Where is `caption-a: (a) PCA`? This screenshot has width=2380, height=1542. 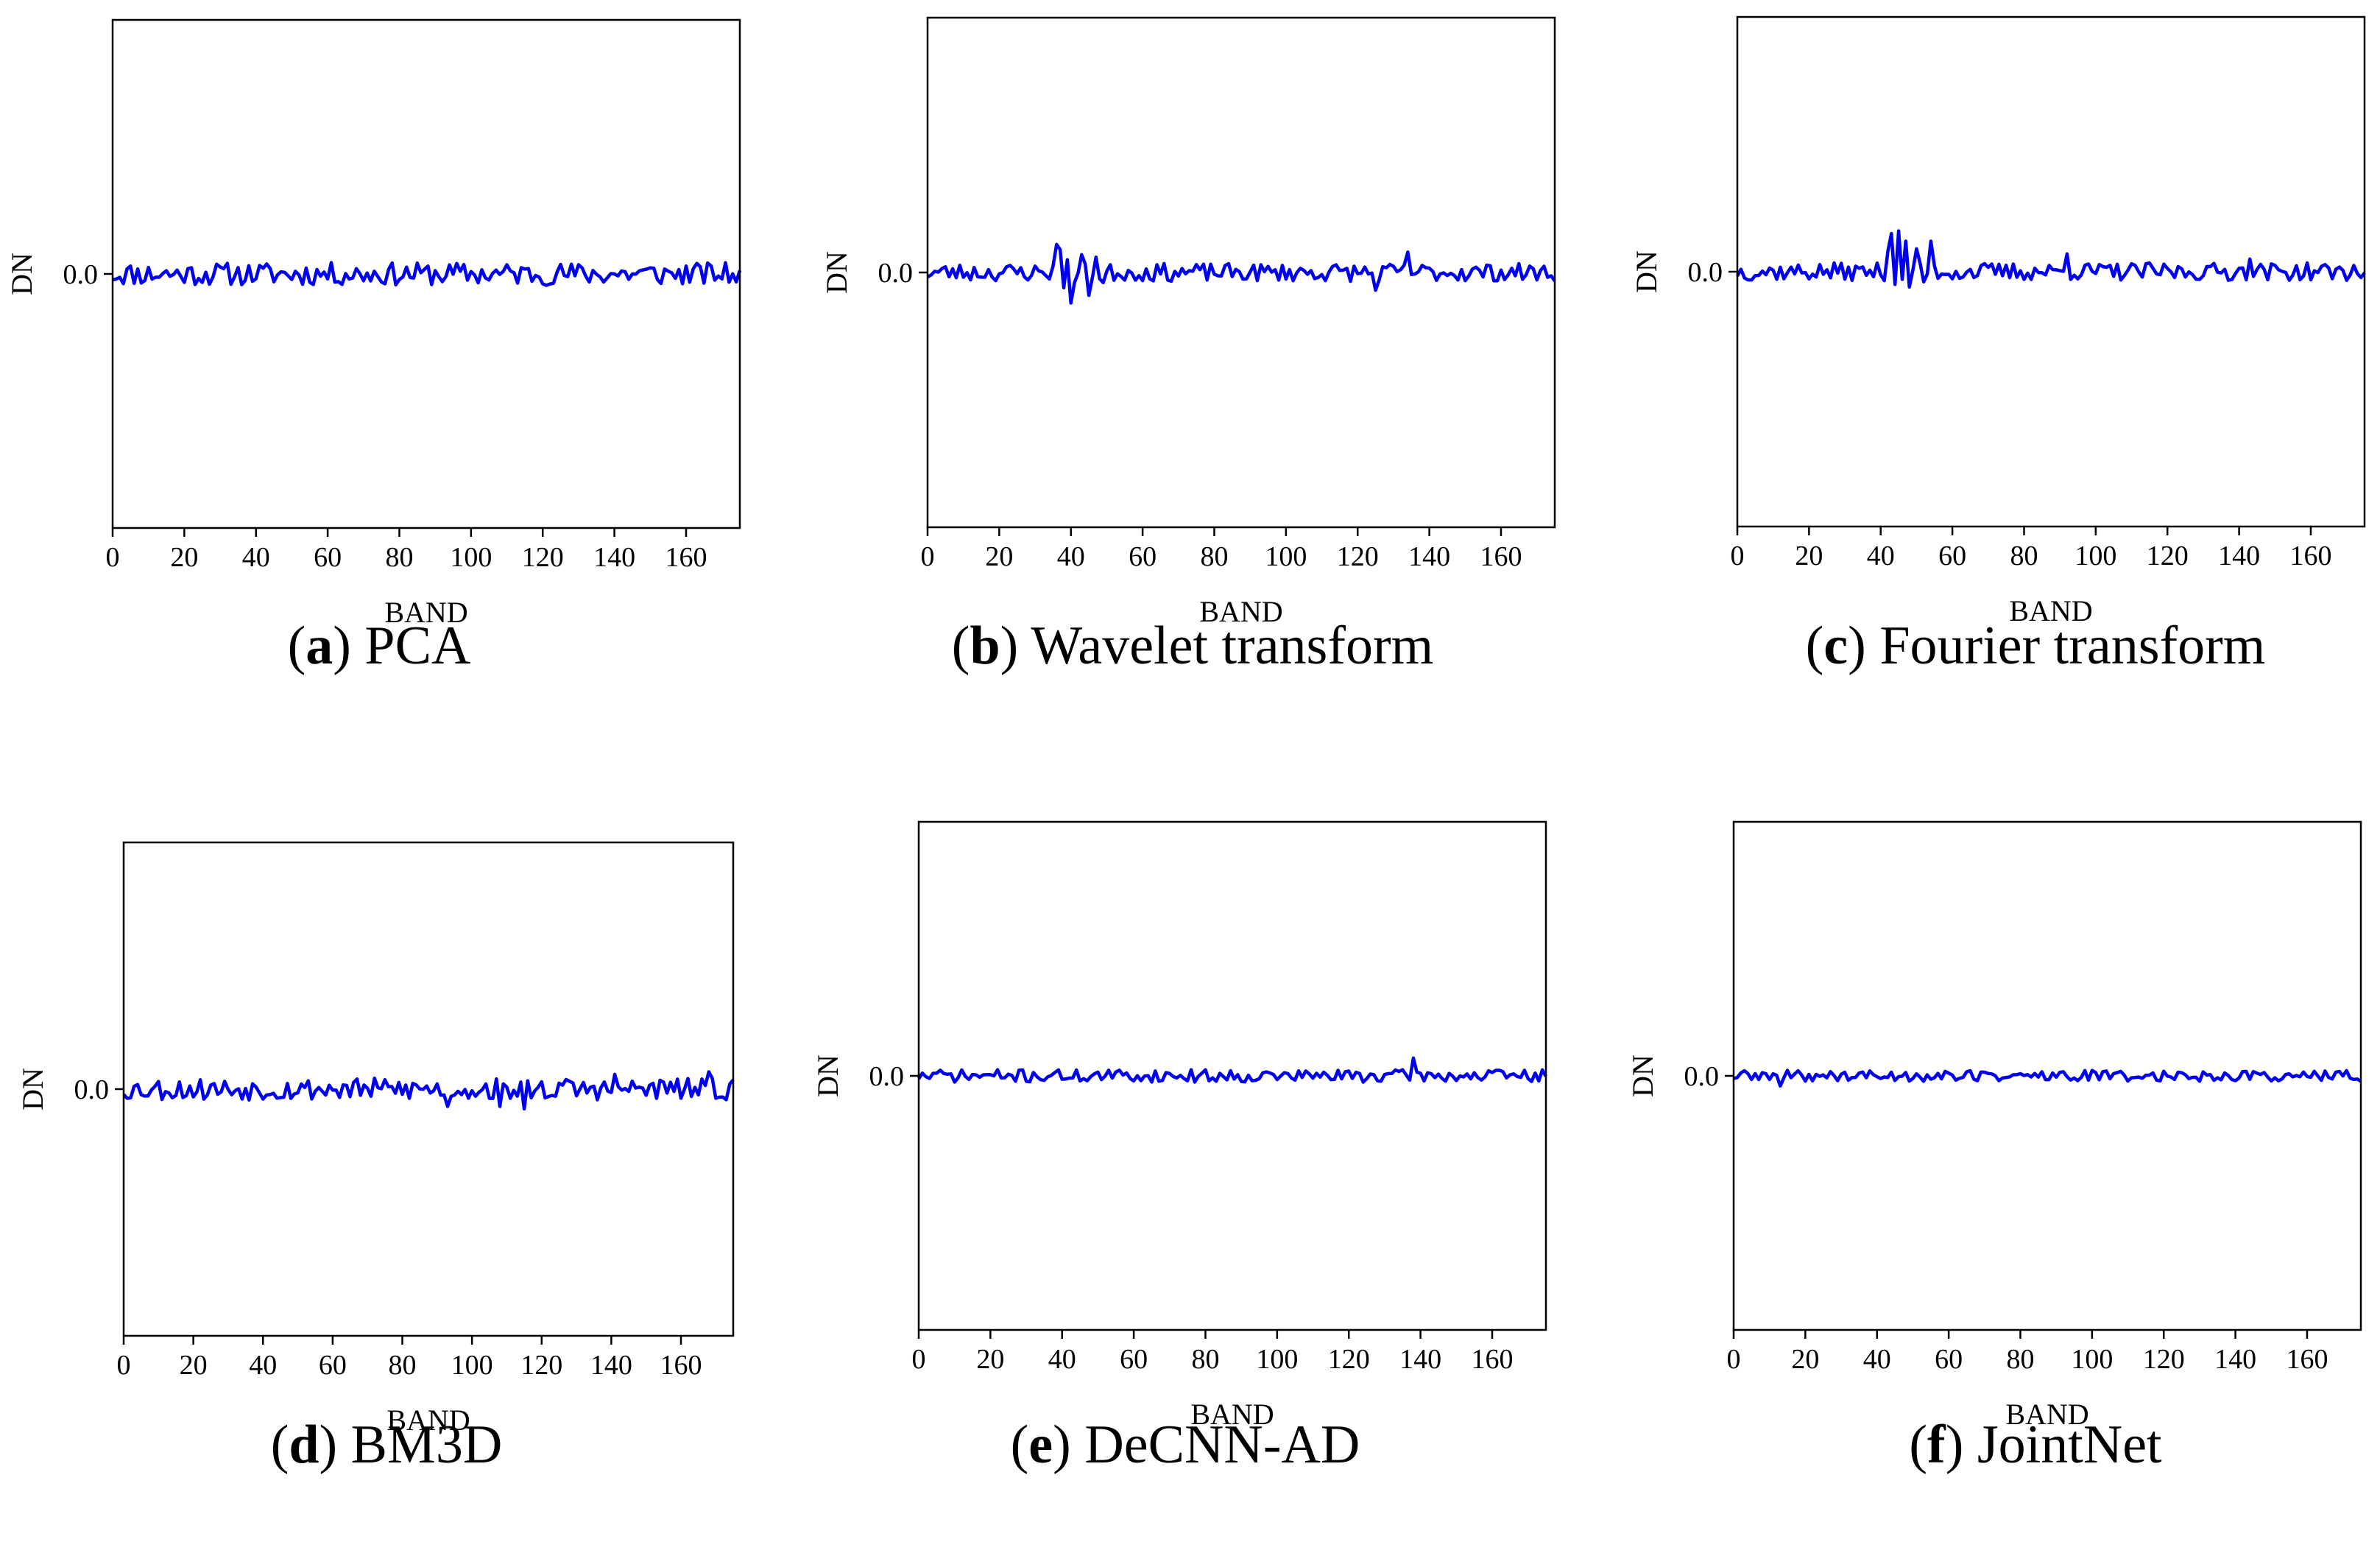 caption-a: (a) PCA is located at coordinates (379, 646).